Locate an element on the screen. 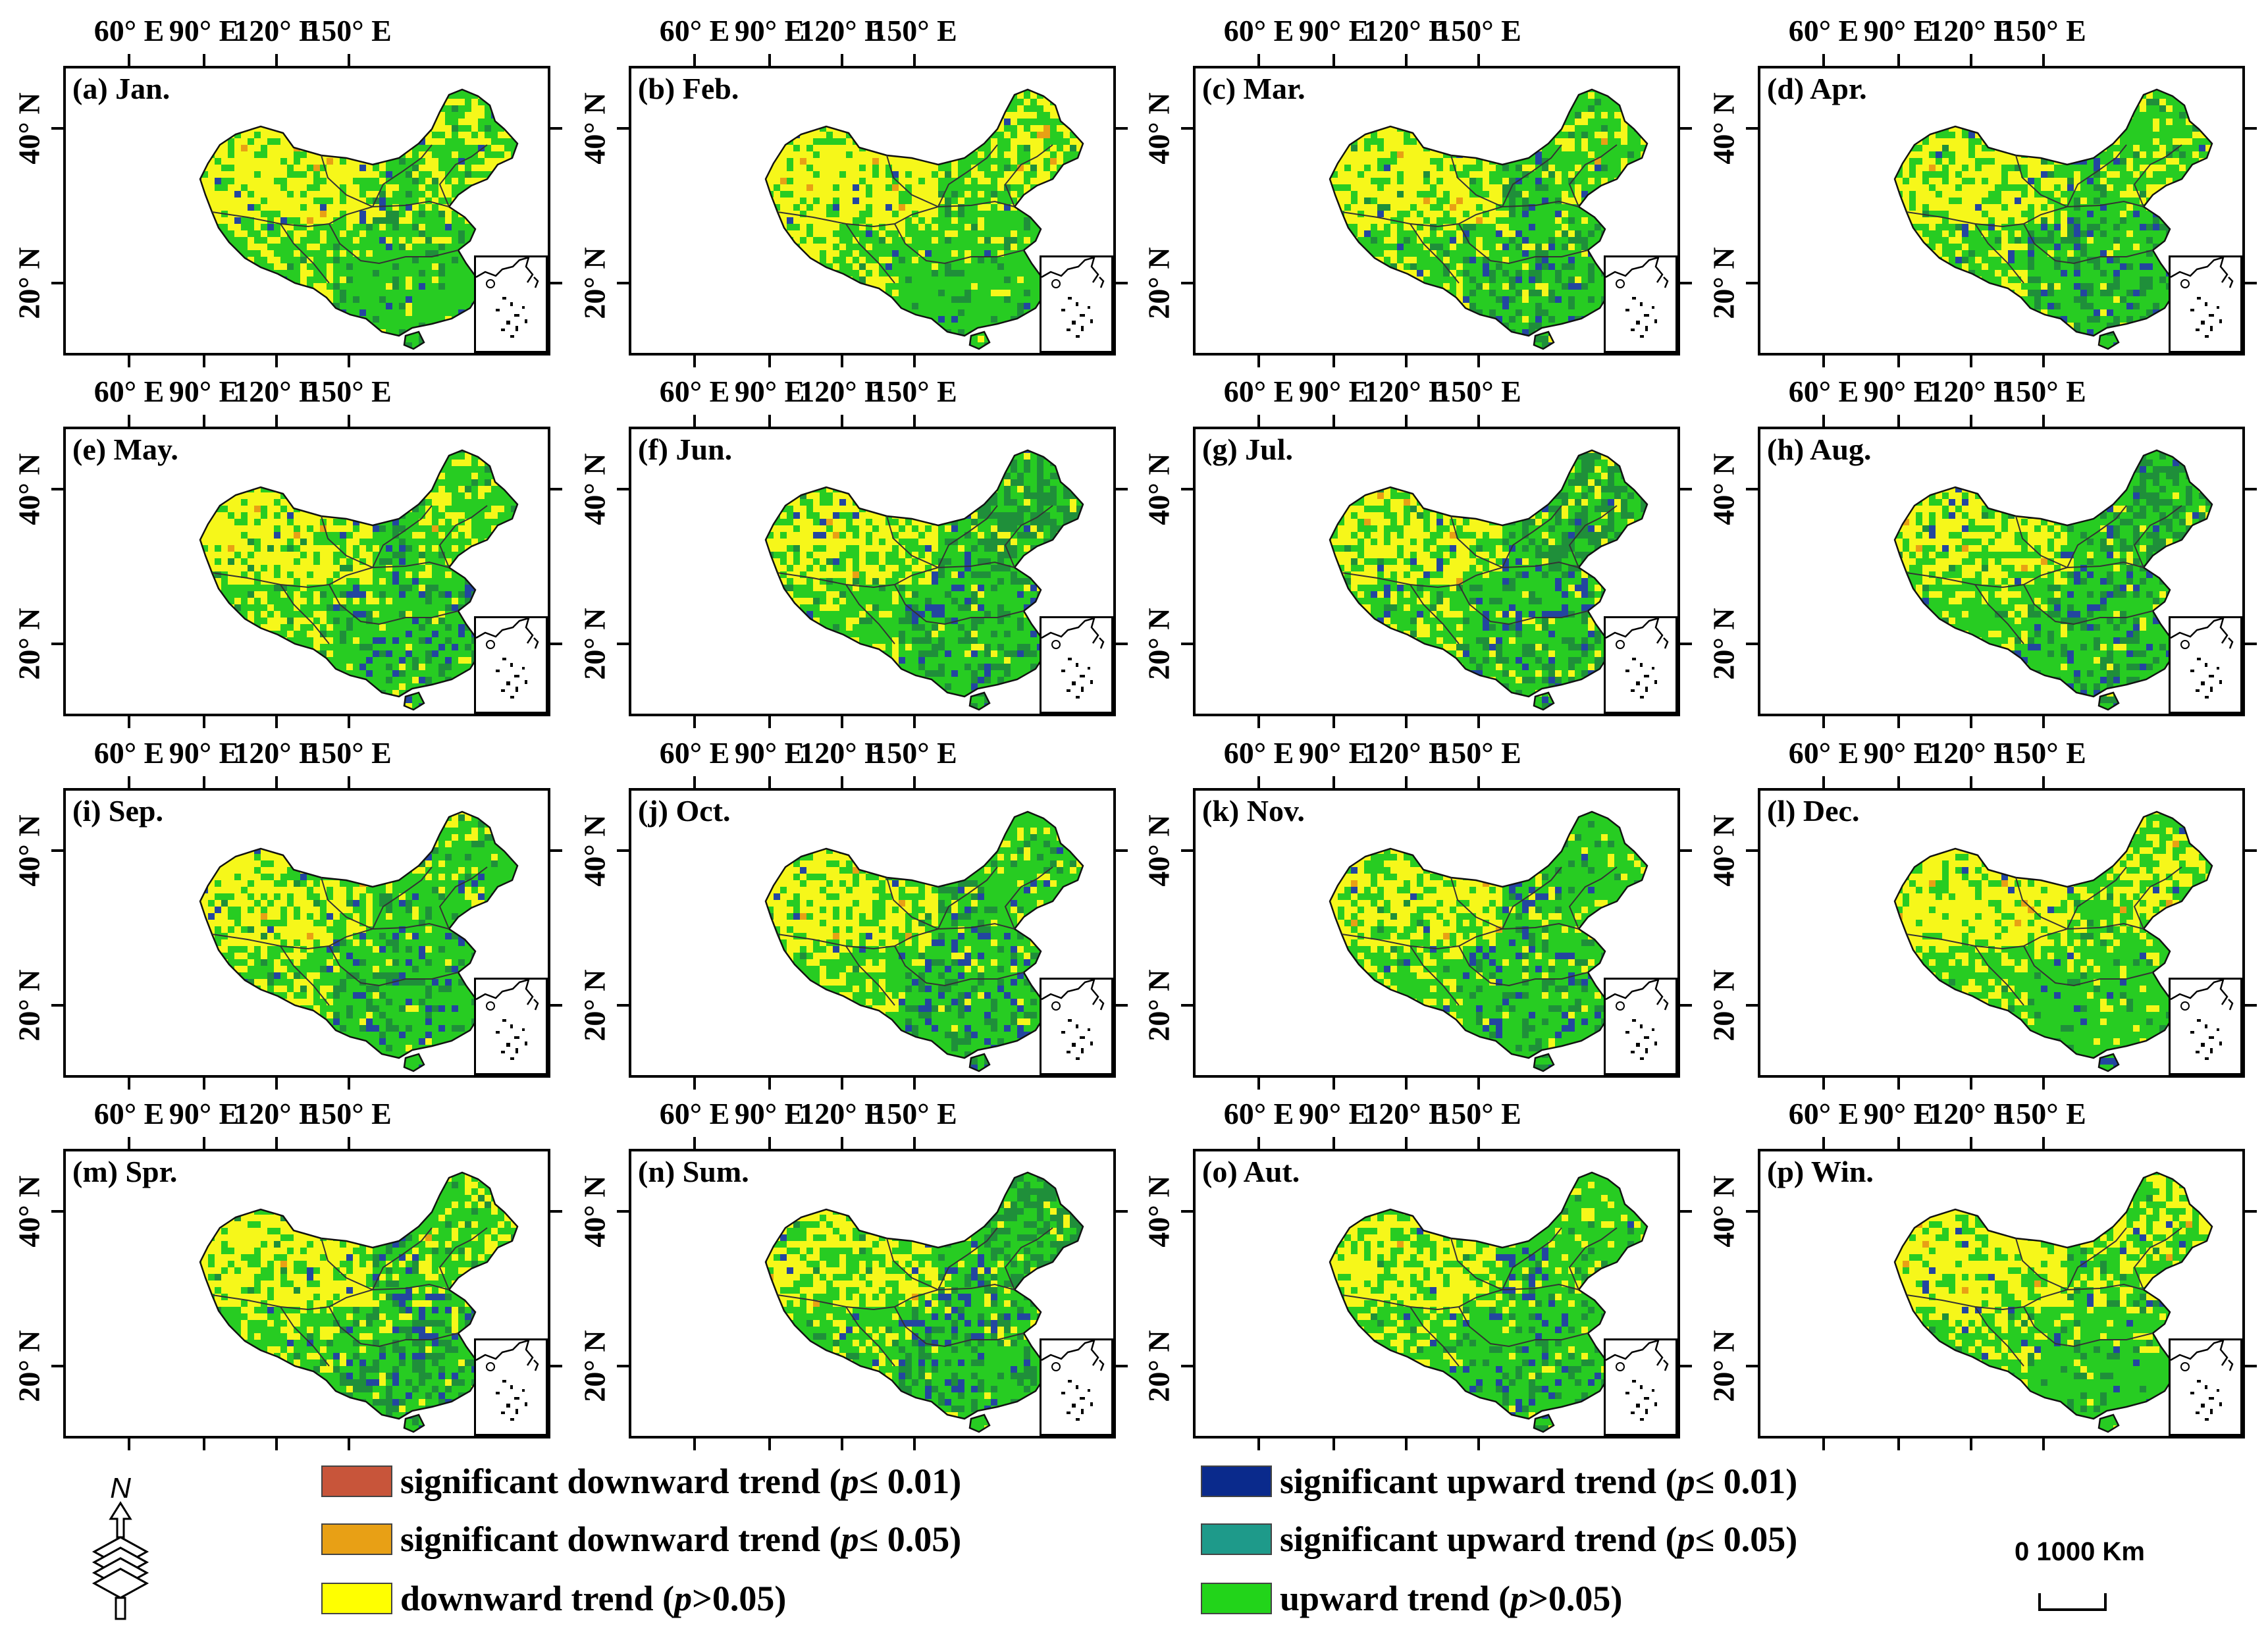  panel-label: (b) Feb. is located at coordinates (688, 88).